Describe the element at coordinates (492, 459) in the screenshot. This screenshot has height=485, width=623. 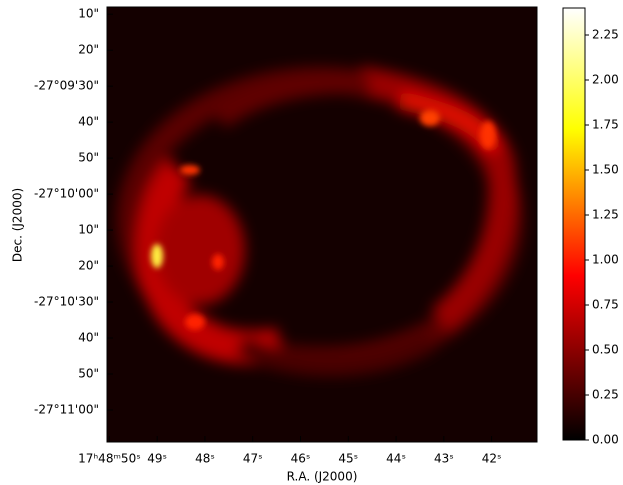
I see `x-tick-label: 42ˢ` at that location.